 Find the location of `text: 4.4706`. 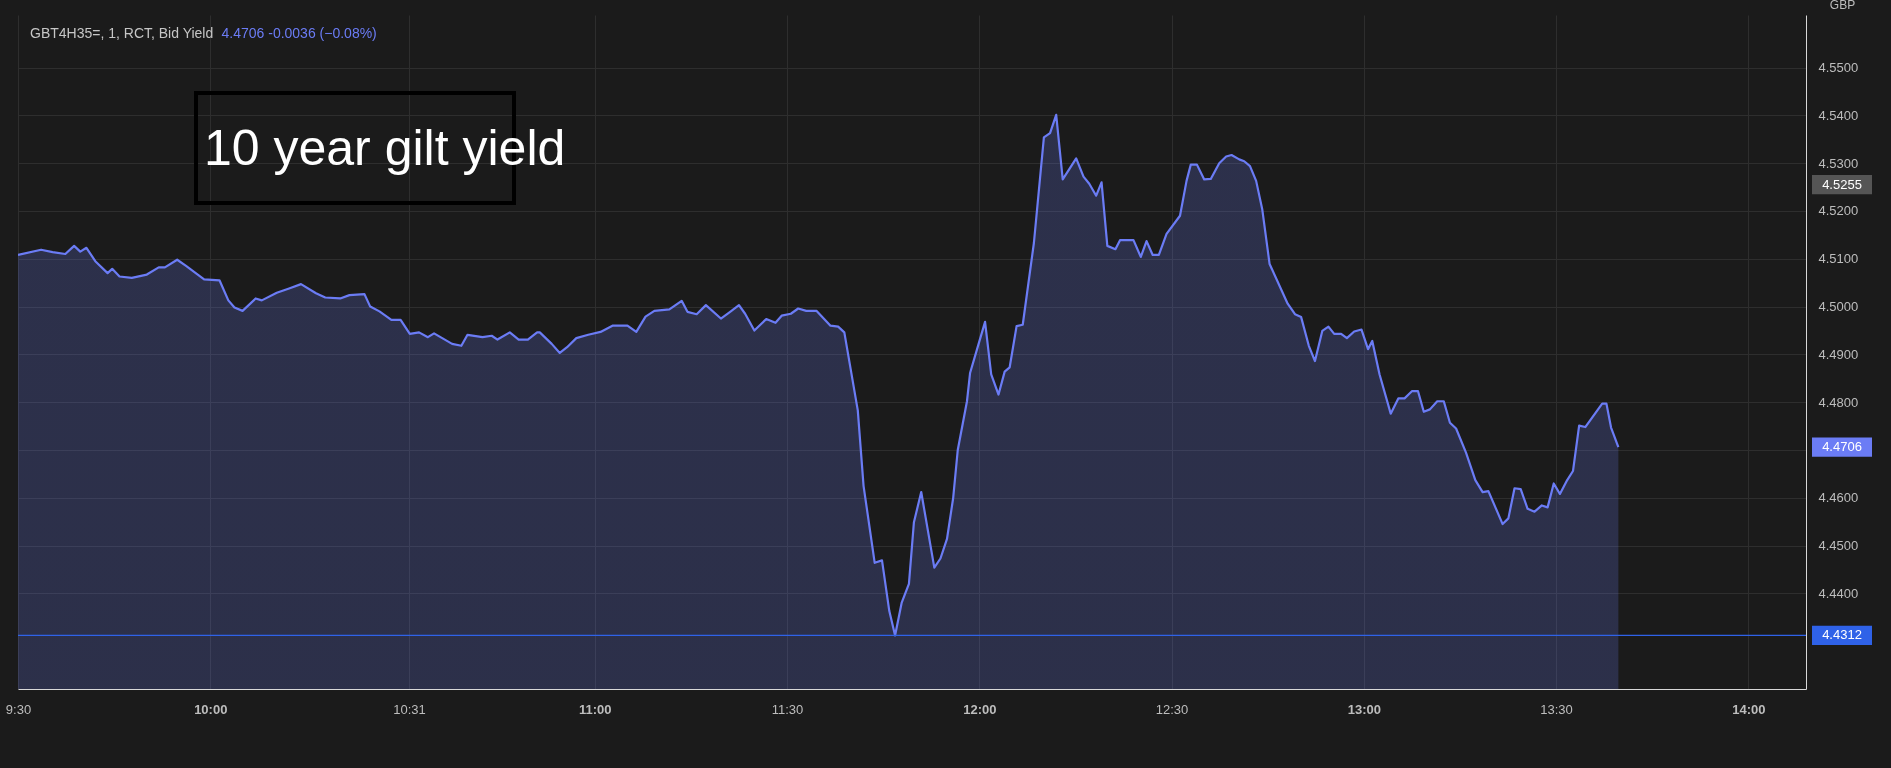

text: 4.4706 is located at coordinates (1842, 447).